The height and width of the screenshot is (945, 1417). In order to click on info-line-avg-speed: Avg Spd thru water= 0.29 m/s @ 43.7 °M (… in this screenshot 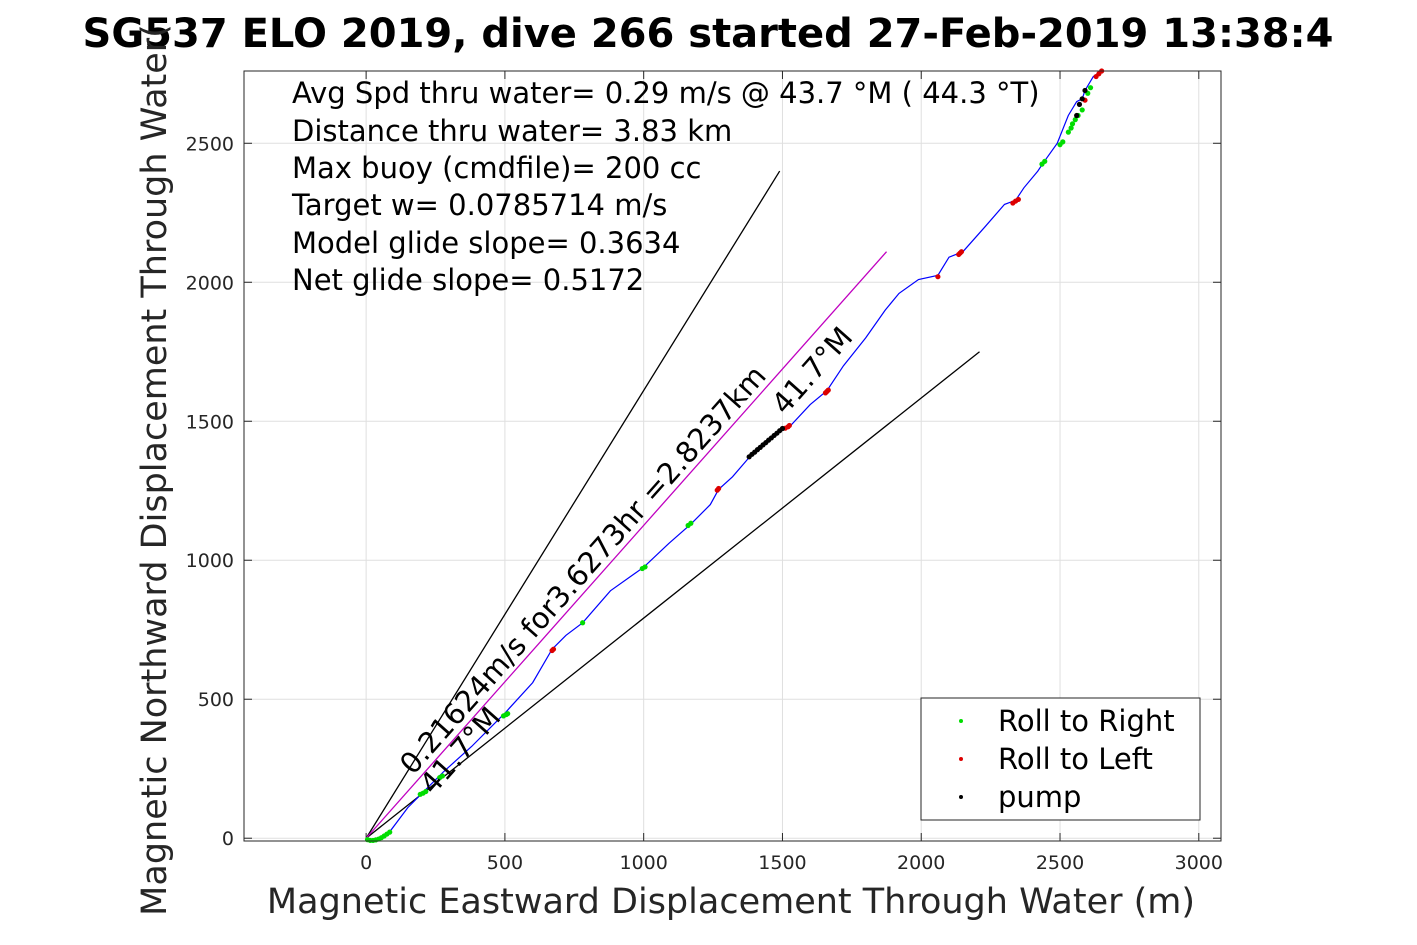, I will do `click(666, 93)`.